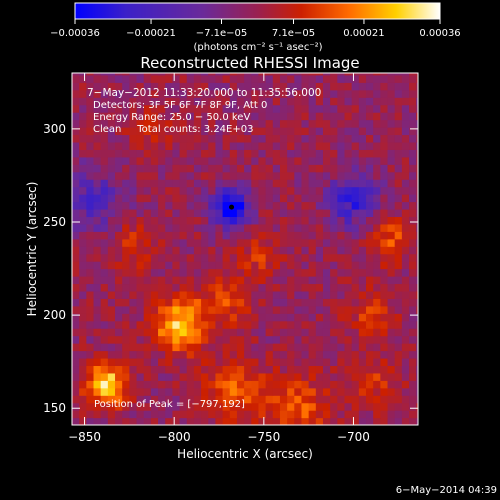 Image resolution: width=500 pixels, height=500 pixels. What do you see at coordinates (353, 437) in the screenshot?
I see `x-tick-label: −700` at bounding box center [353, 437].